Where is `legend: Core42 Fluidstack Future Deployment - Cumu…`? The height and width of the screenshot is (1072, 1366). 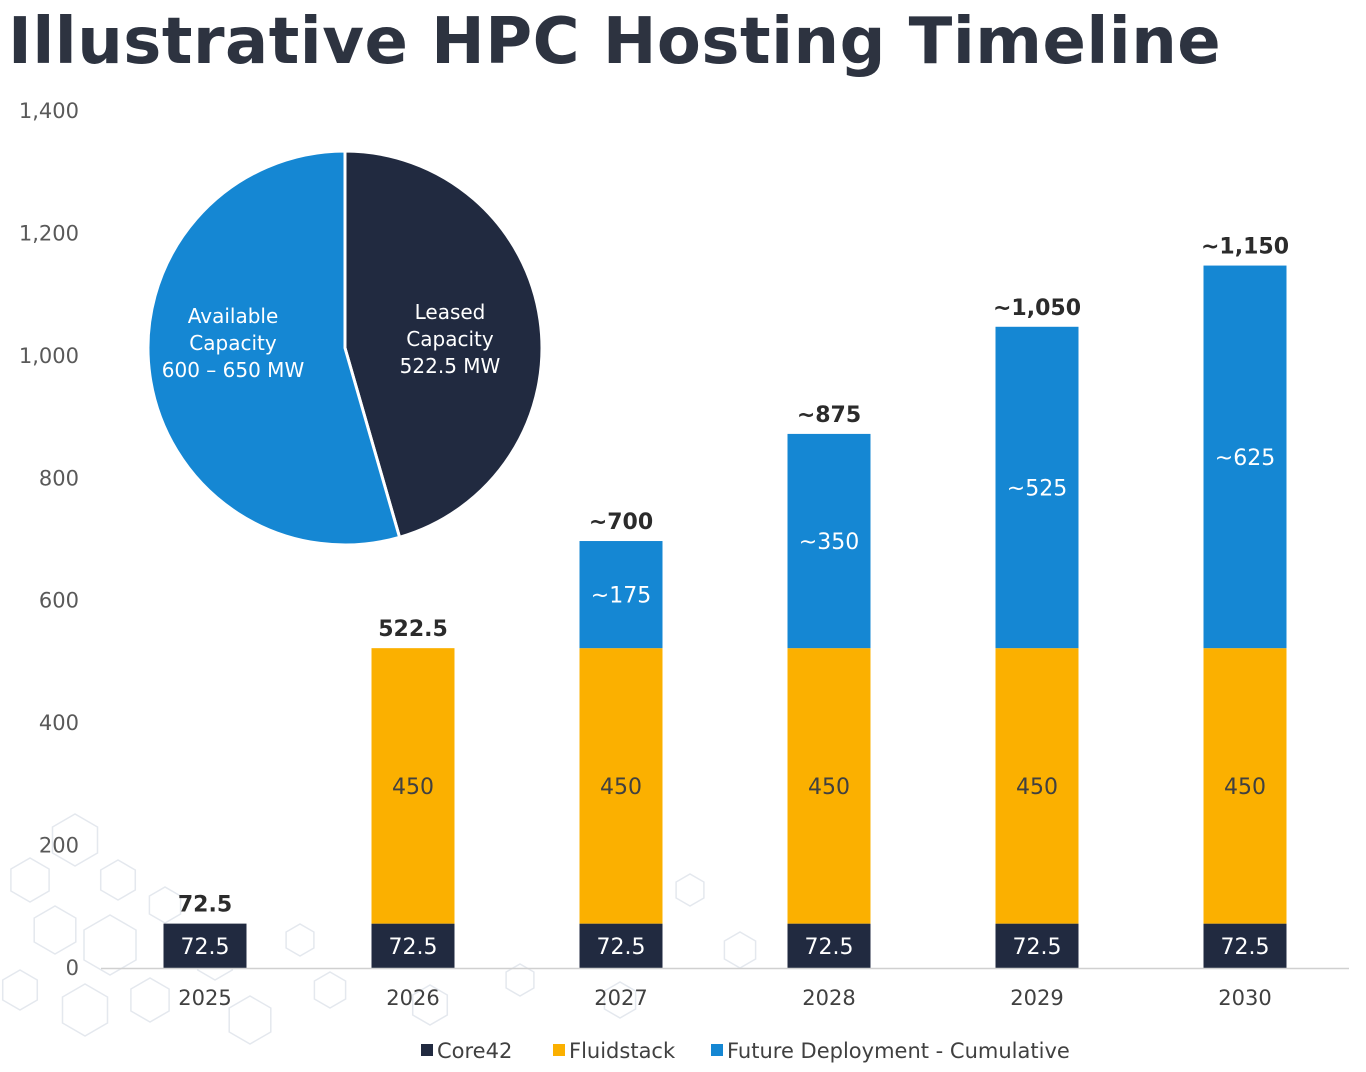
legend: Core42 Fluidstack Future Deployment - Cumu… is located at coordinates (745, 1051).